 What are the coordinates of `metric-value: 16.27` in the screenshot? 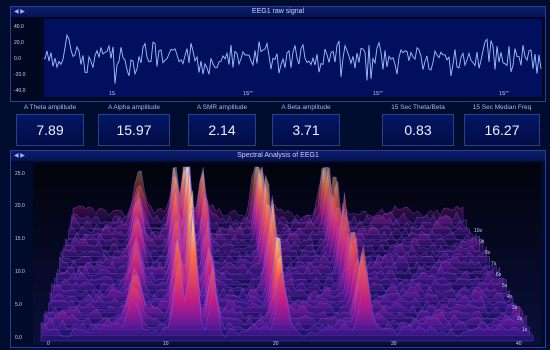 It's located at (502, 130).